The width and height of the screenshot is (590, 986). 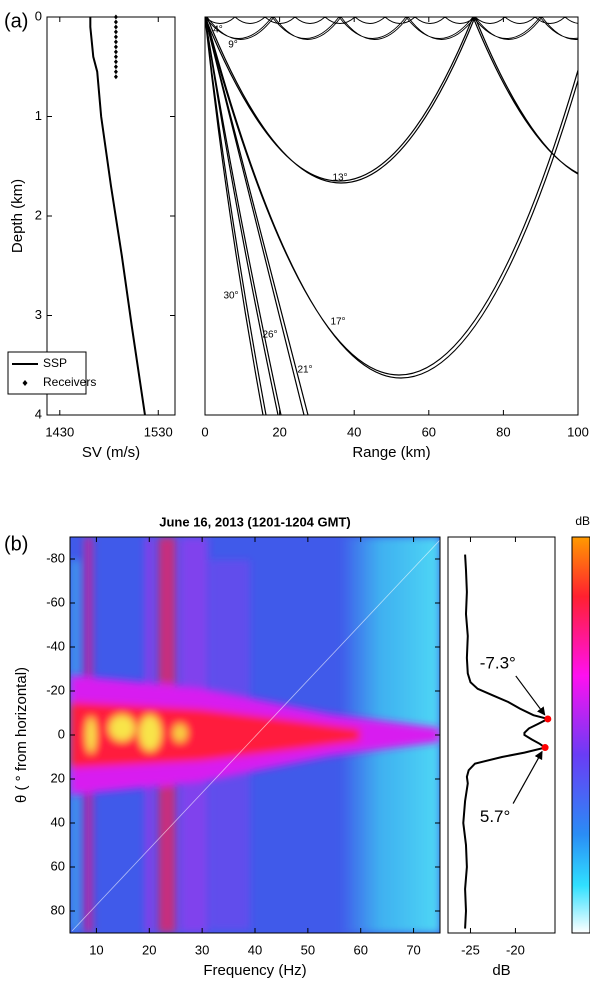 I want to click on ray-label: 26°, so click(x=269, y=335).